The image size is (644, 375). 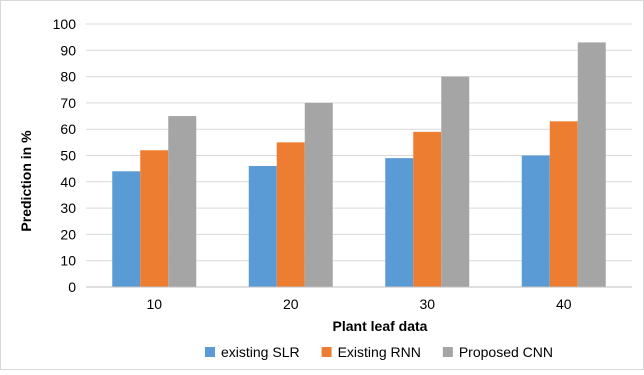 I want to click on y-tick-label: 50, so click(x=68, y=156).